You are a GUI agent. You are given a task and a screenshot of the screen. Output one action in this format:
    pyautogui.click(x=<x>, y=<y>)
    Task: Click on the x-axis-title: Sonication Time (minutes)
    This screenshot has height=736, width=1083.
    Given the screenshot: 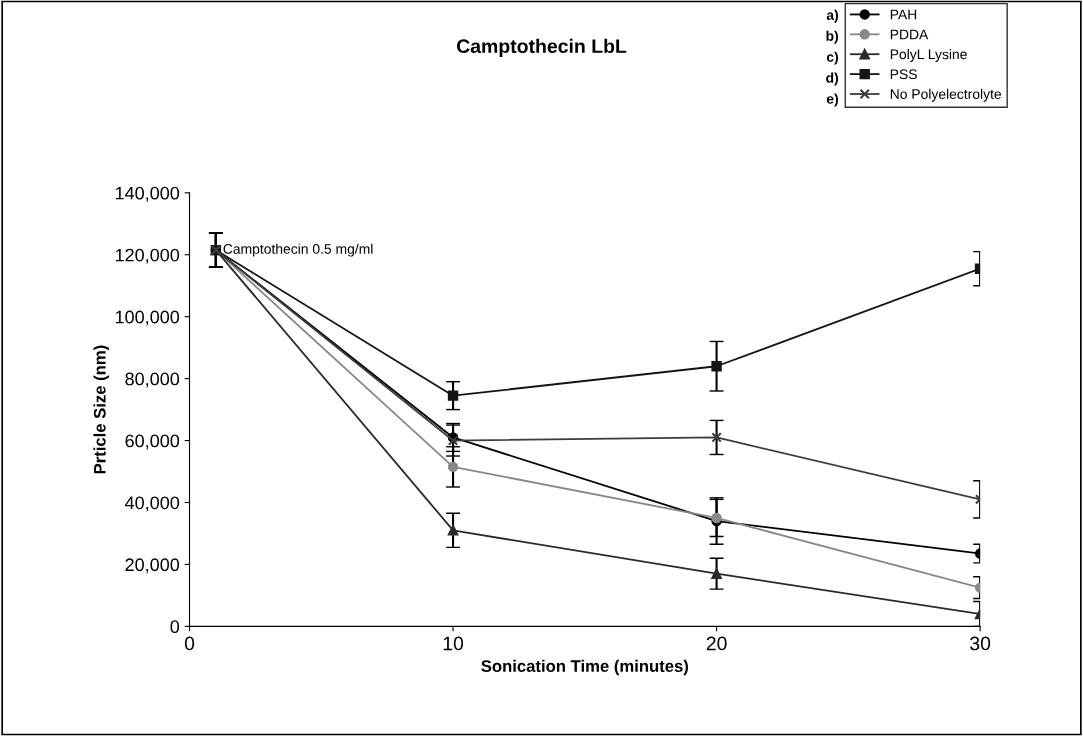 What is the action you would take?
    pyautogui.click(x=585, y=667)
    